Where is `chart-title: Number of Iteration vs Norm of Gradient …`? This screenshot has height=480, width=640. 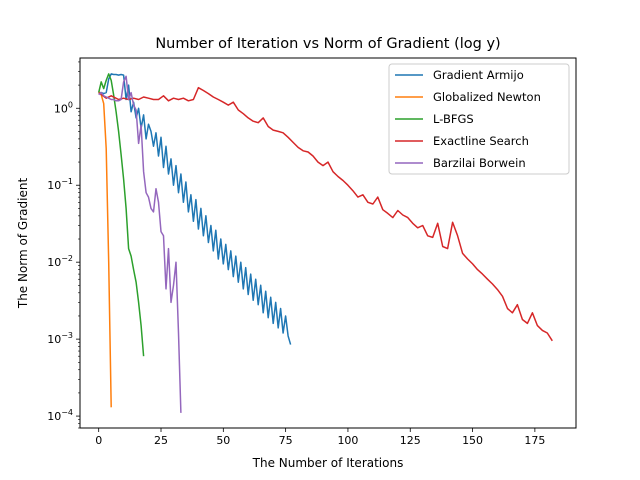
chart-title: Number of Iteration vs Norm of Gradient … is located at coordinates (327, 44).